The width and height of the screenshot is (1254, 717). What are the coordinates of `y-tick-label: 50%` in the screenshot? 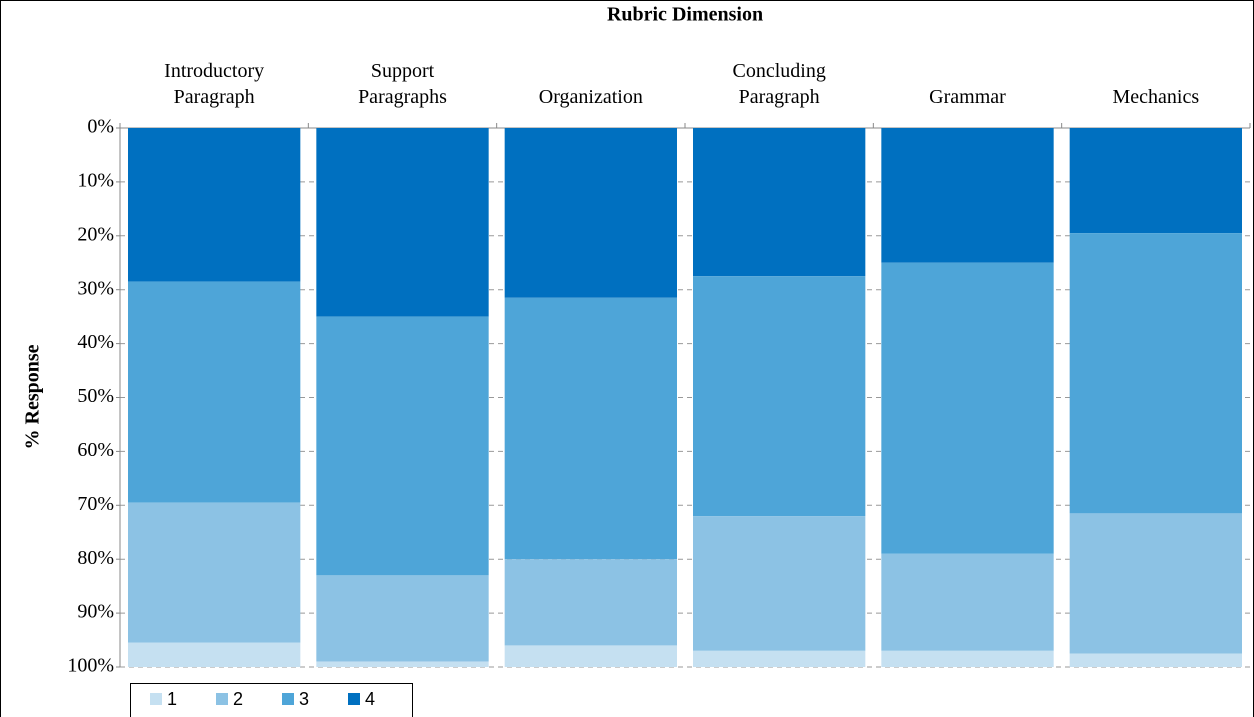 It's located at (95, 396).